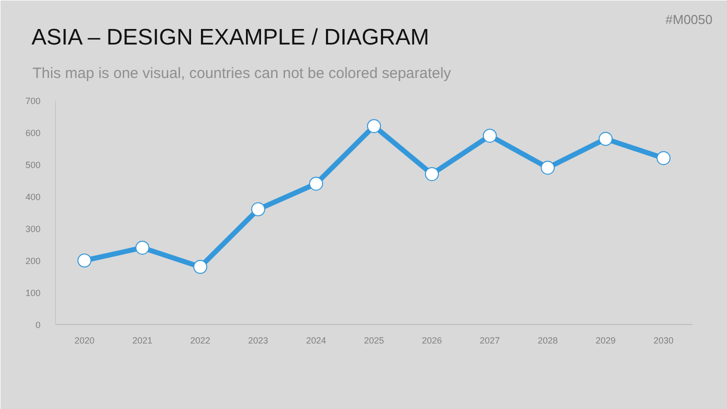 Image resolution: width=727 pixels, height=409 pixels. Describe the element at coordinates (490, 341) in the screenshot. I see `x-tick-label: 2027` at that location.